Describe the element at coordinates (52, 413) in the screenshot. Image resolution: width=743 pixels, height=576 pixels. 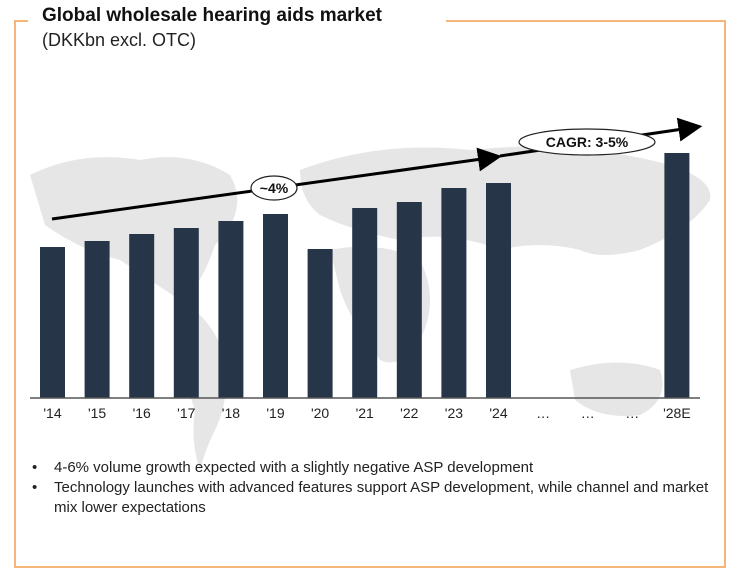
I see `x-tick-label: '14` at that location.